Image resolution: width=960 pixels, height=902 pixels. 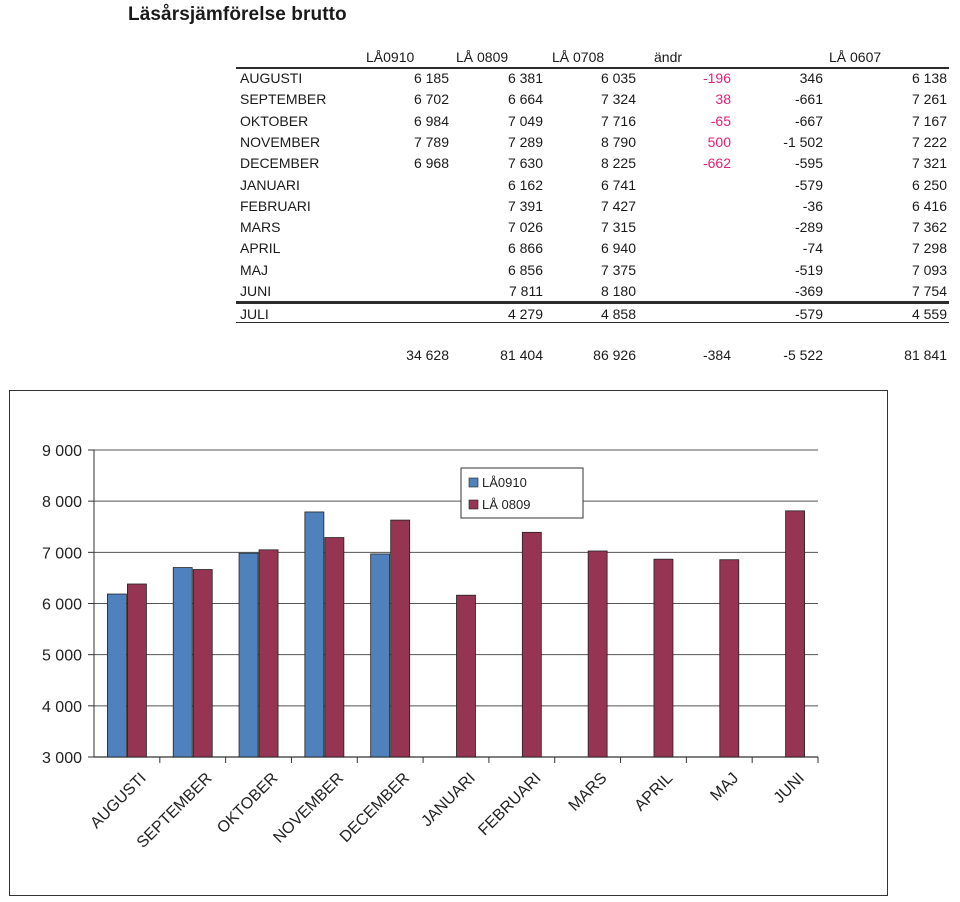 What do you see at coordinates (929, 141) in the screenshot?
I see `table-cell-la0607: 7 222` at bounding box center [929, 141].